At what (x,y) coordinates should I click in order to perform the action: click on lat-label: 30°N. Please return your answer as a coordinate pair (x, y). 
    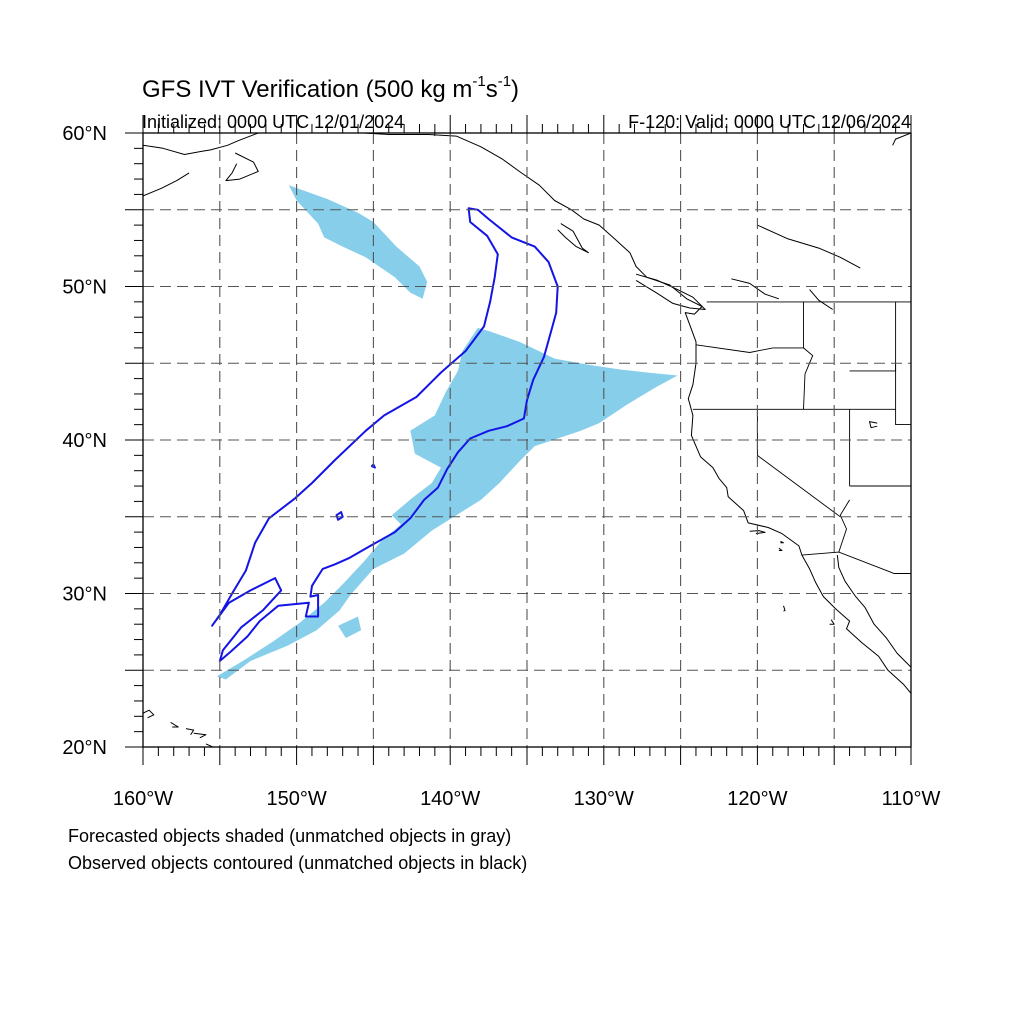
    Looking at the image, I should click on (84, 595).